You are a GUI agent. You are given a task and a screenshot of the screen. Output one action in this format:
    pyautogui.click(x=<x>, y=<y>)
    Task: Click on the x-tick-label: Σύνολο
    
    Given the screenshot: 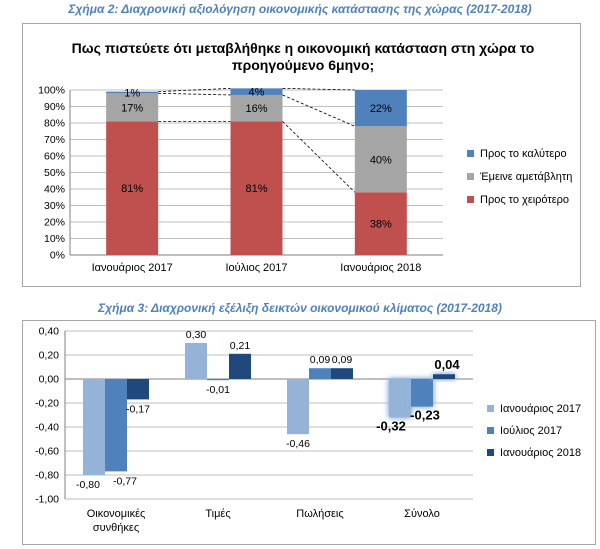 What is the action you would take?
    pyautogui.click(x=422, y=514)
    